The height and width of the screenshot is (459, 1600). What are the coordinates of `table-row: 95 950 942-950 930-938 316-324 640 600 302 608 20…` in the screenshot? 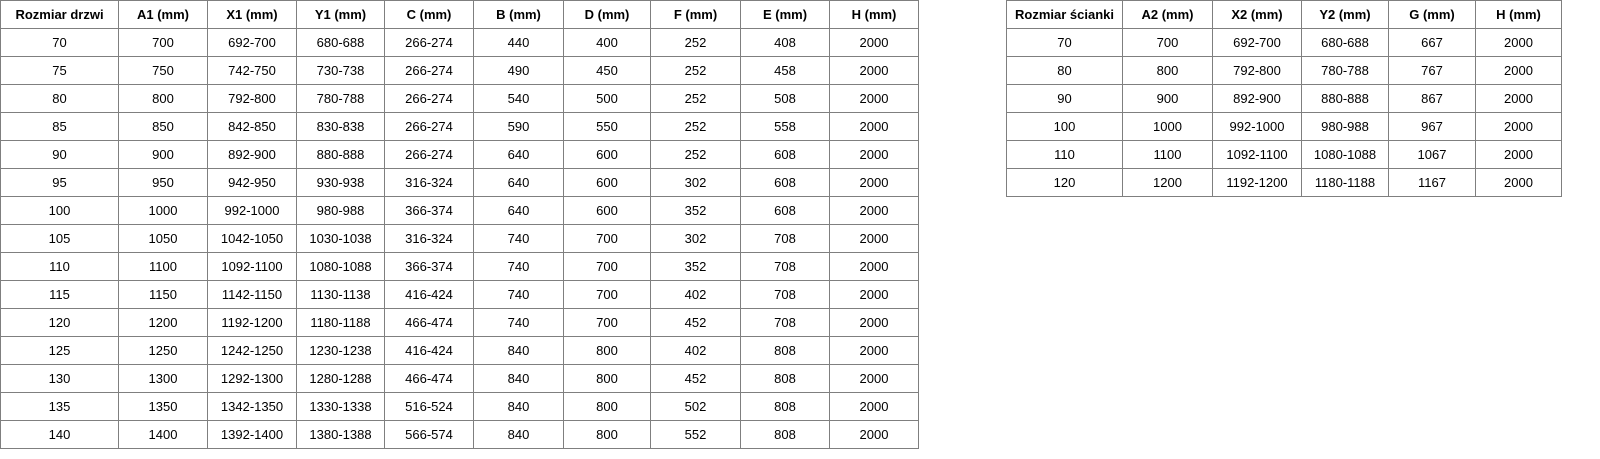 It's located at (459, 182).